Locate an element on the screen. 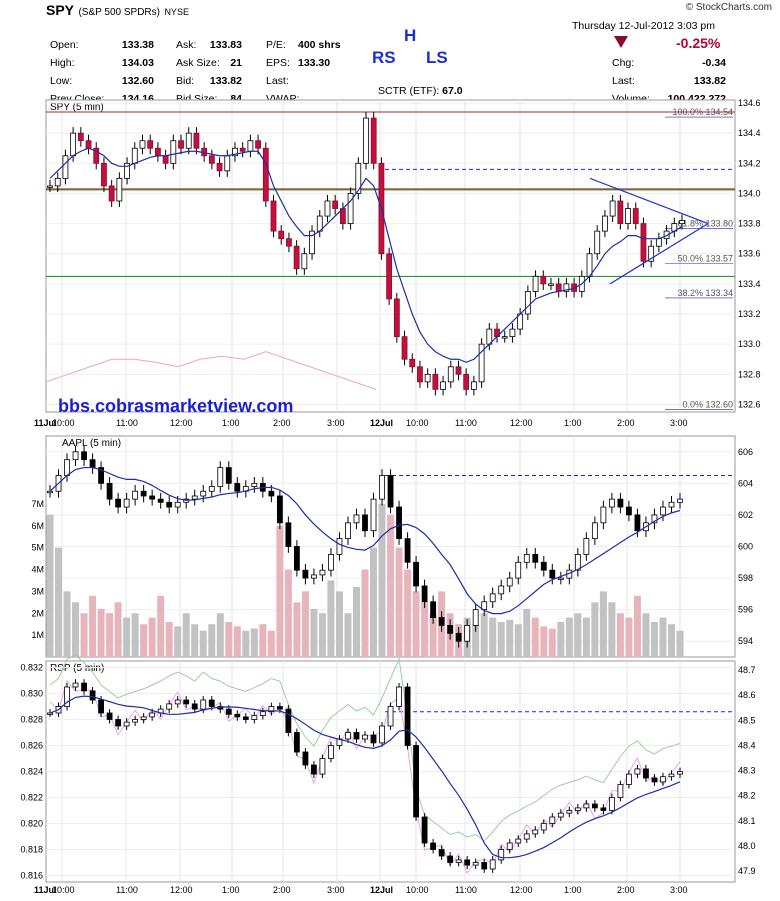  y-tick-label: 0.820 is located at coordinates (31, 824).